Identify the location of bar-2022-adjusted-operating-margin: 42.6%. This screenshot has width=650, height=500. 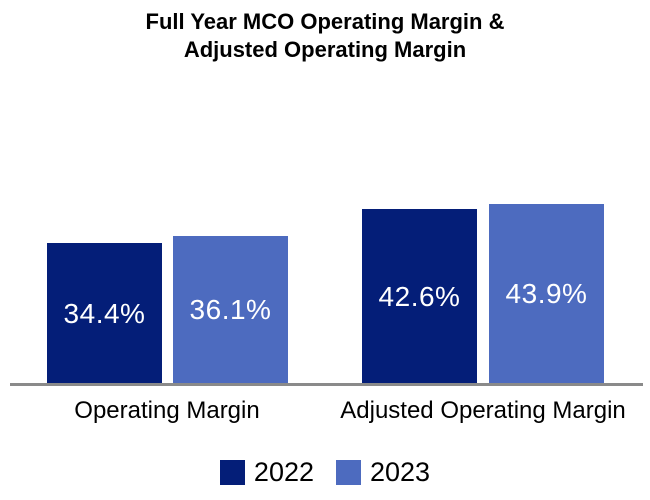
(419, 296).